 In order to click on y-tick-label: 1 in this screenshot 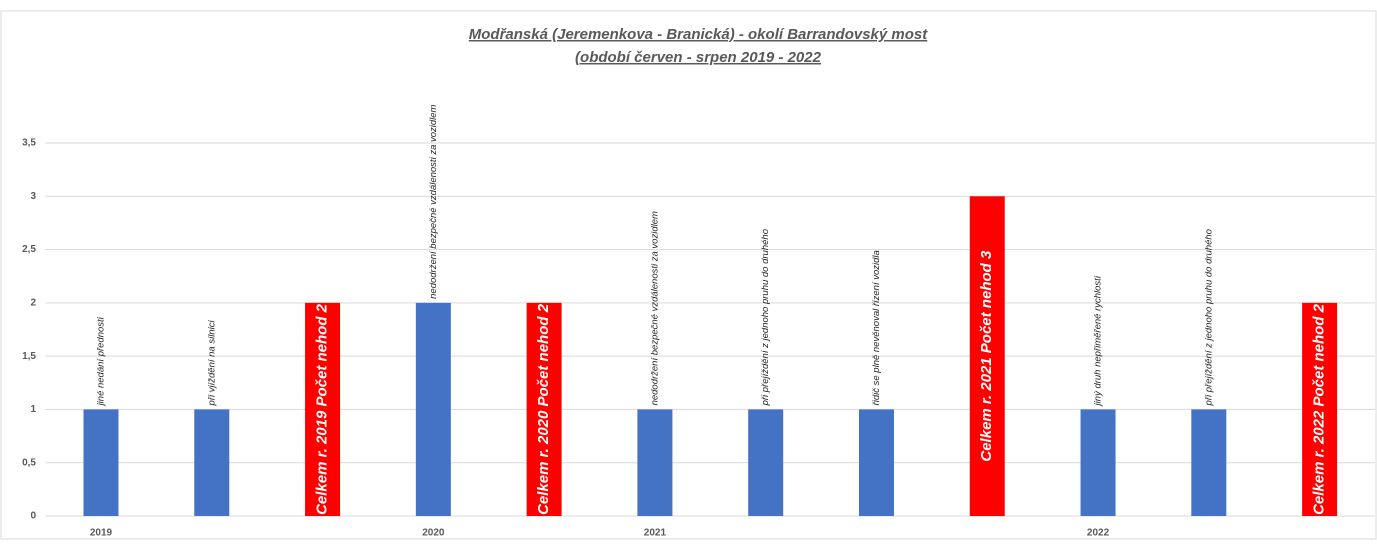, I will do `click(33, 409)`.